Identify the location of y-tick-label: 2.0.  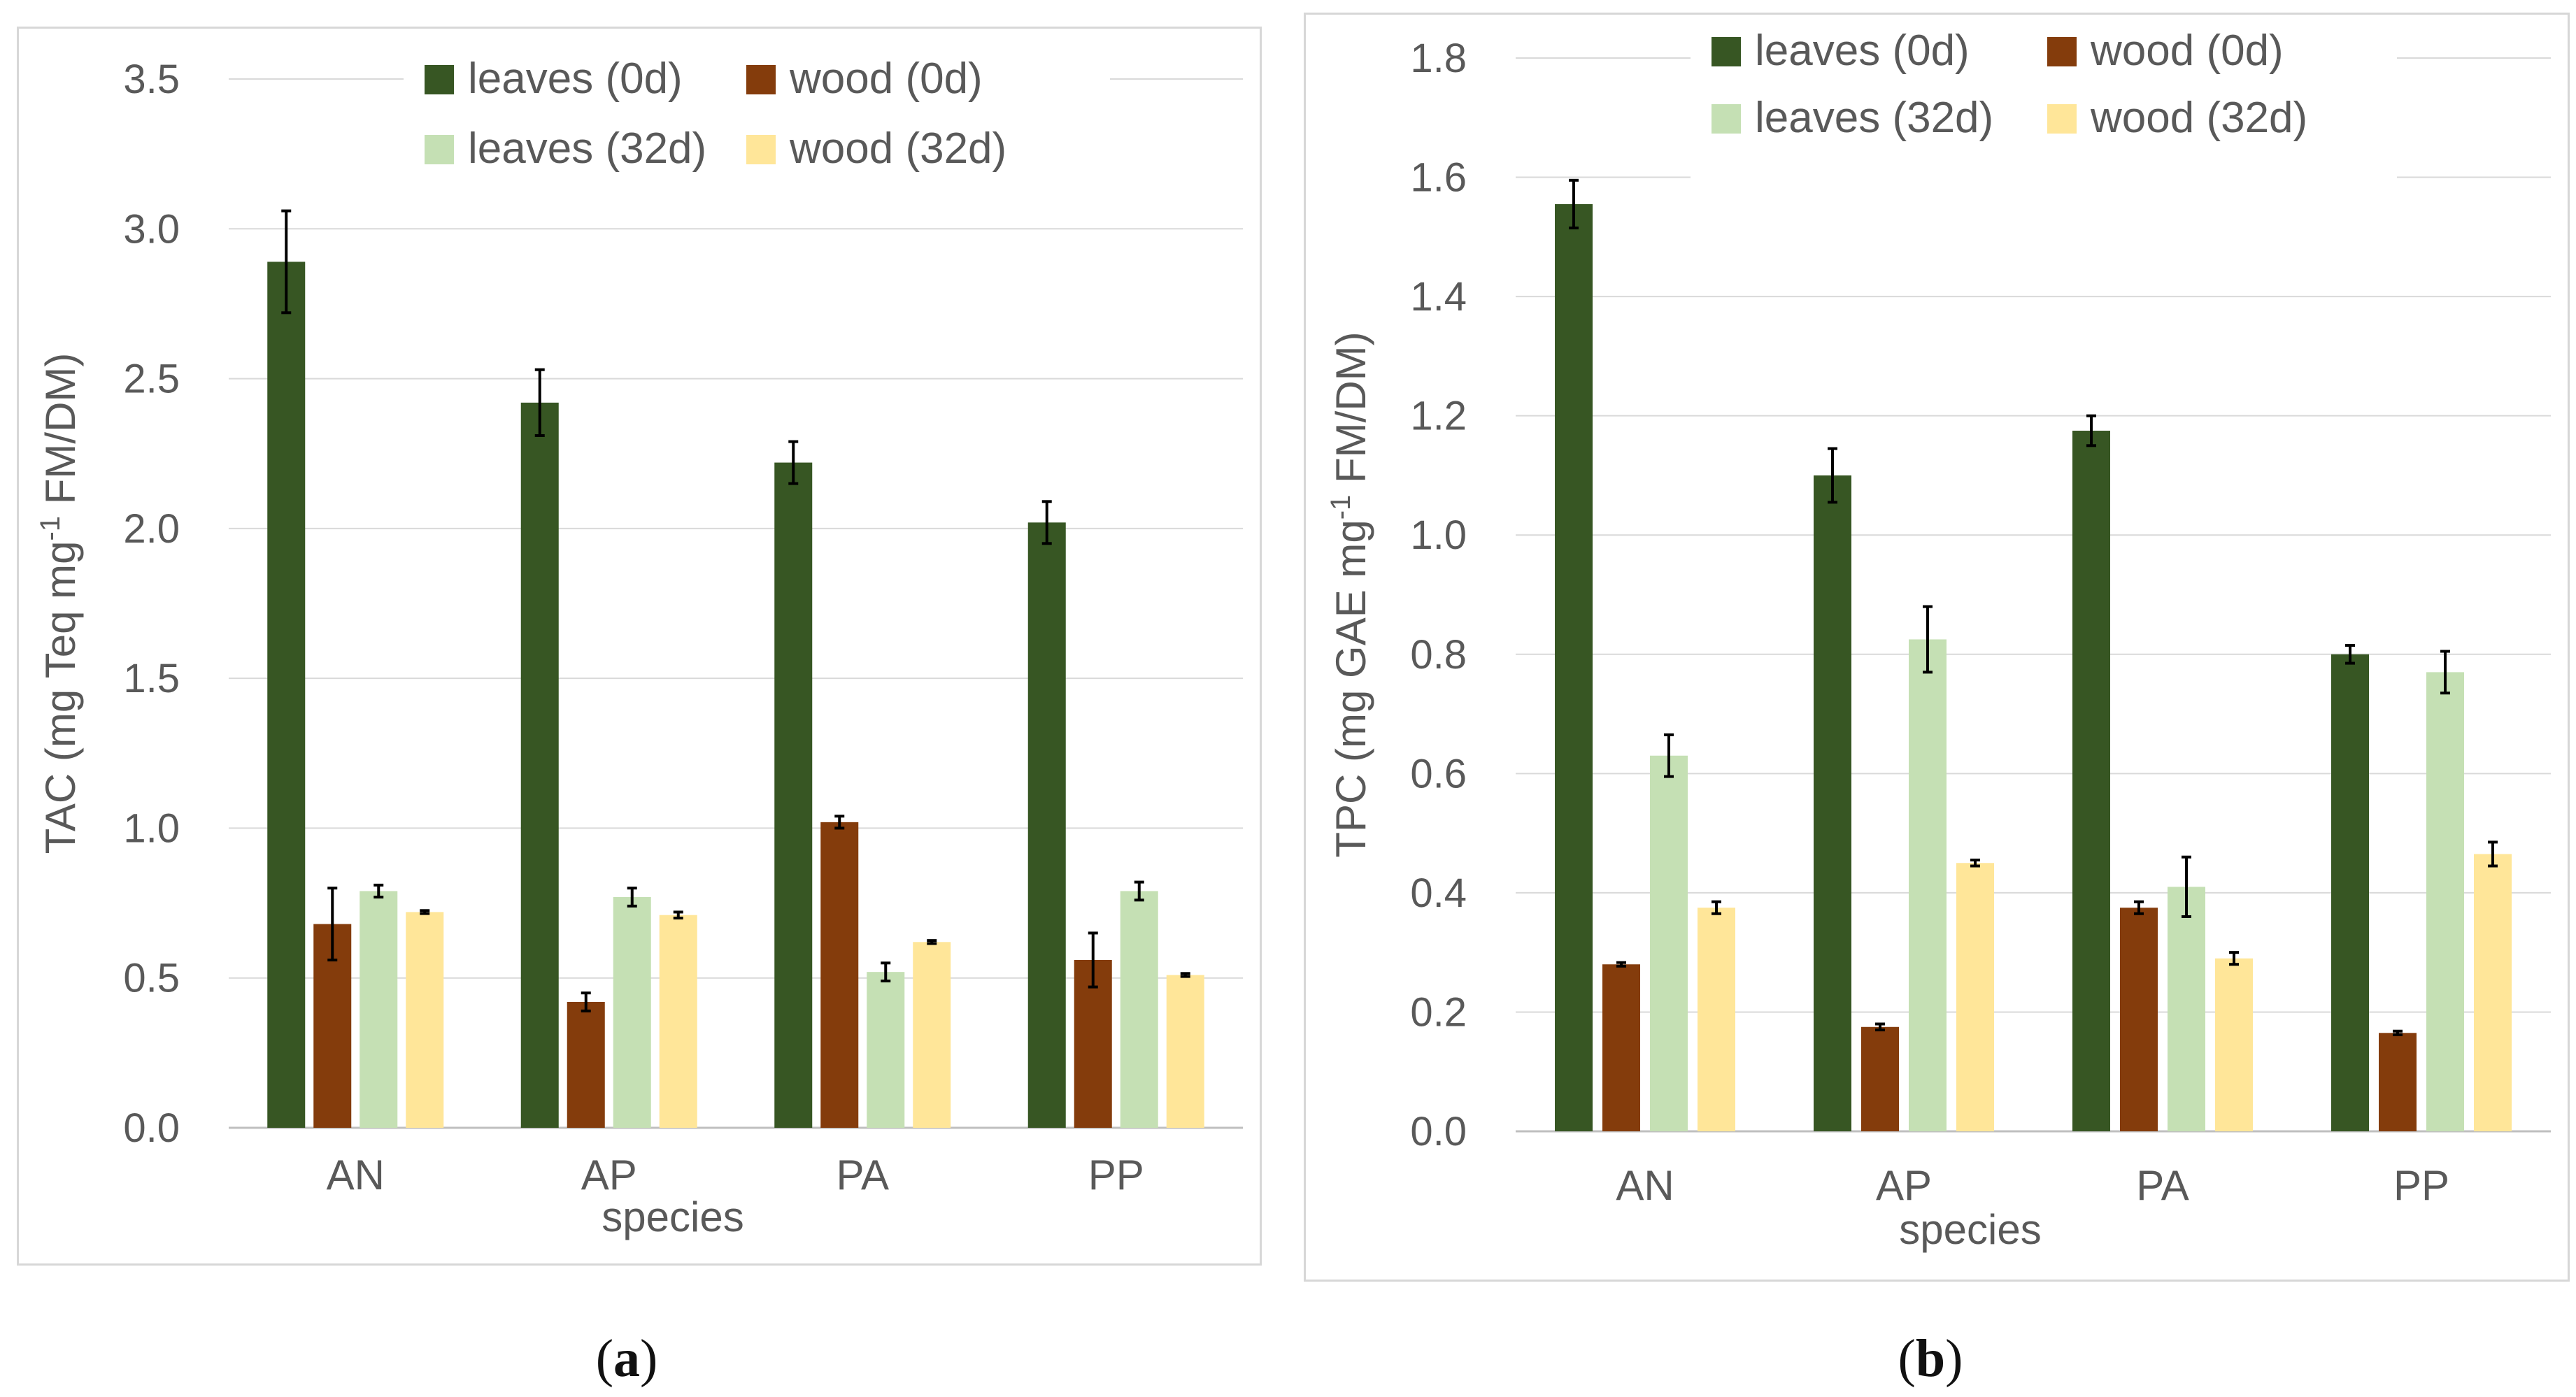
(151, 529).